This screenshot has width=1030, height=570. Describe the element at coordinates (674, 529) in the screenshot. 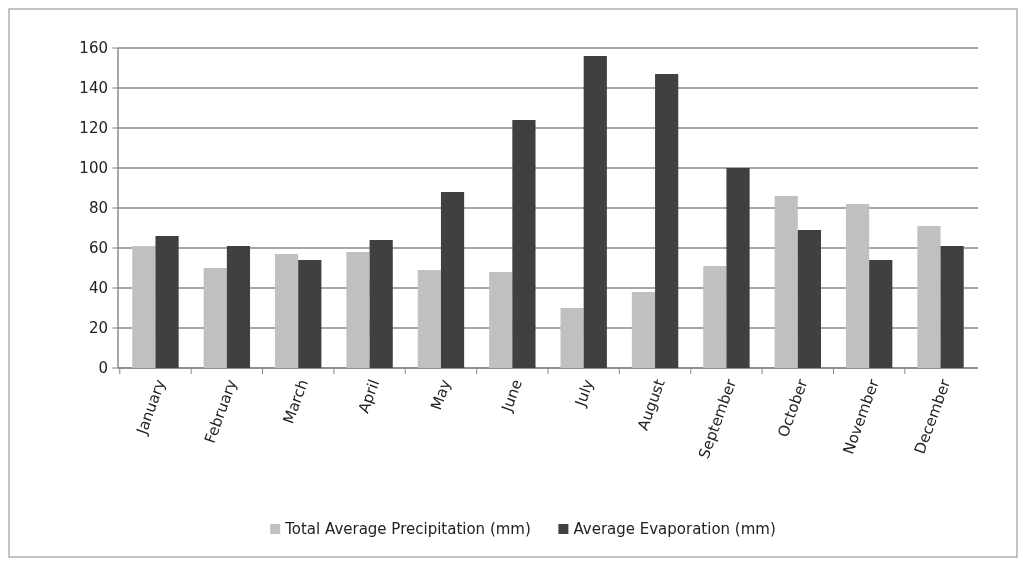

I see `legend-label: Average Evaporation (mm)` at that location.